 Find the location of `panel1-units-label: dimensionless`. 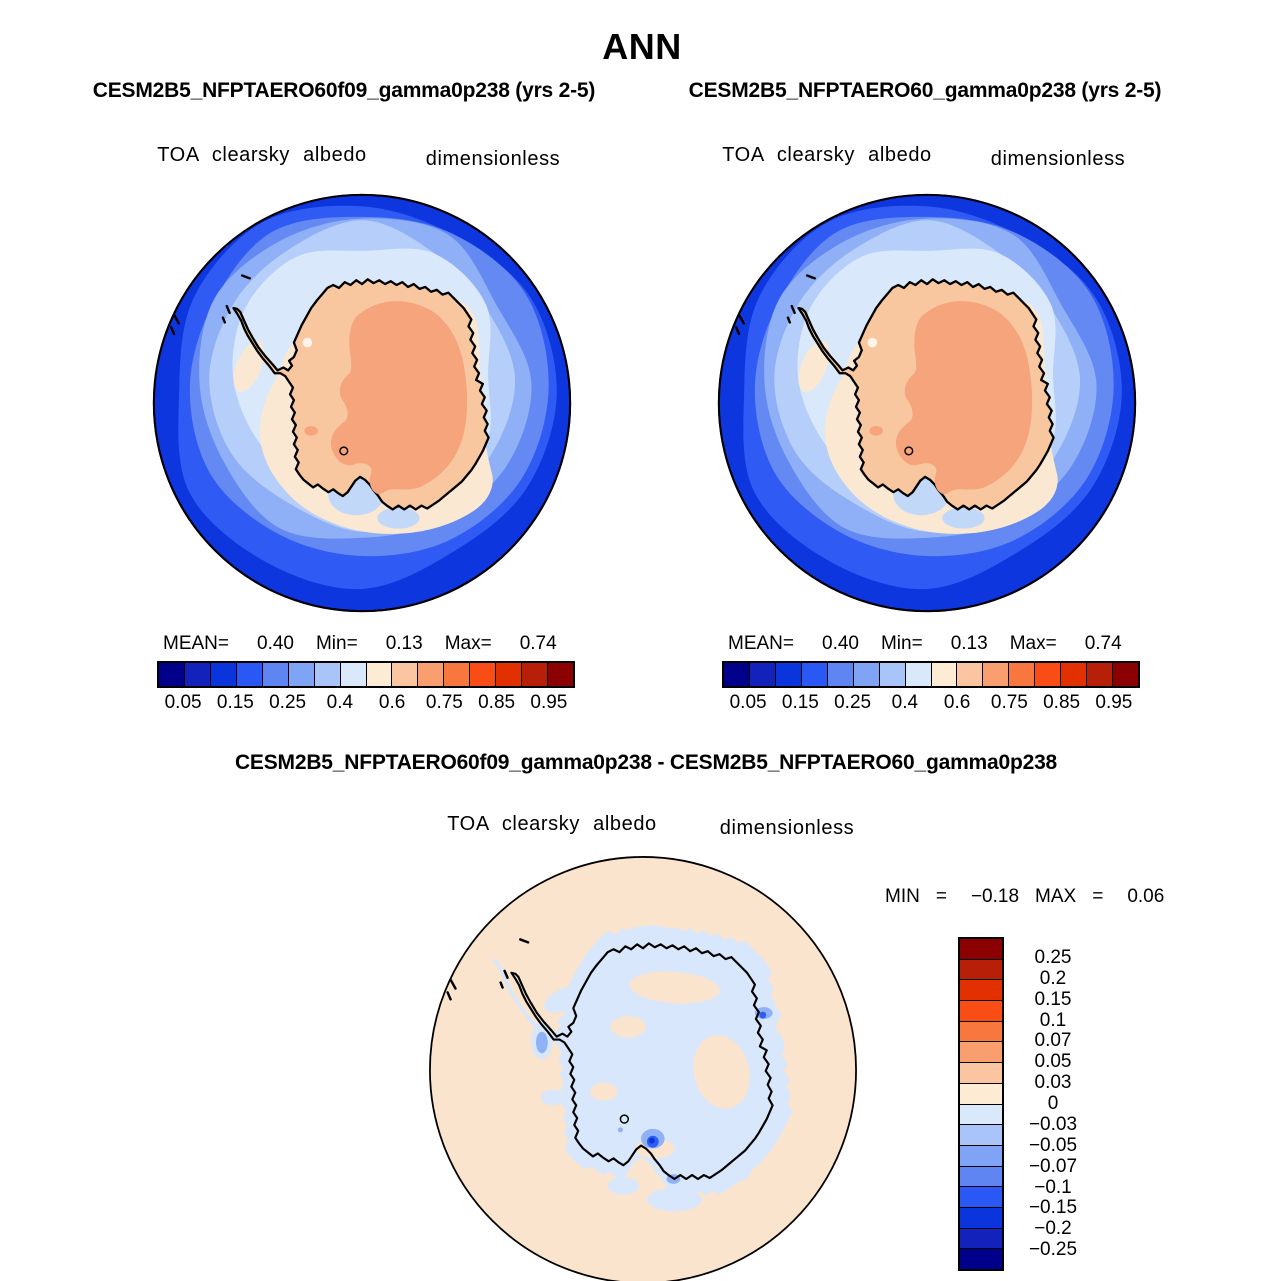

panel1-units-label: dimensionless is located at coordinates (493, 159).